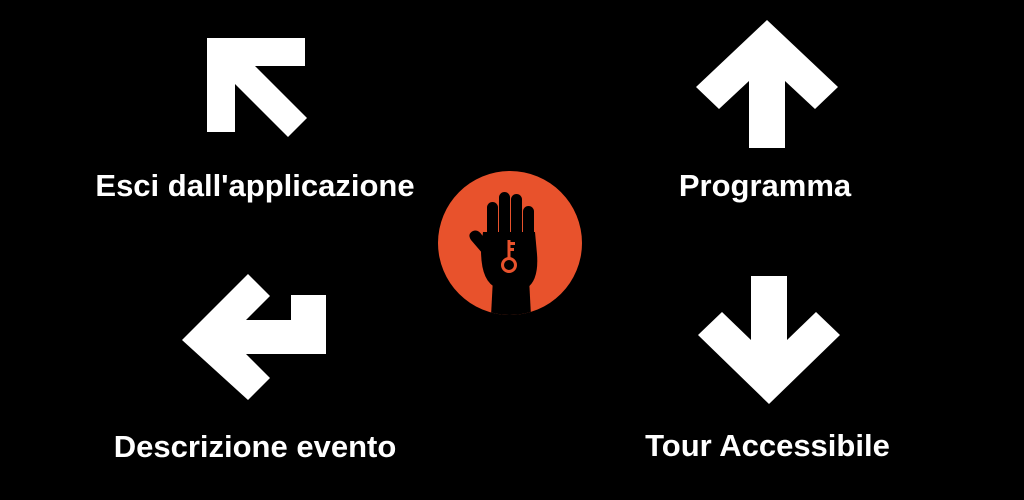 The height and width of the screenshot is (500, 1024). Describe the element at coordinates (255, 185) in the screenshot. I see `exit-app-label: Esci dall'applicazione` at that location.